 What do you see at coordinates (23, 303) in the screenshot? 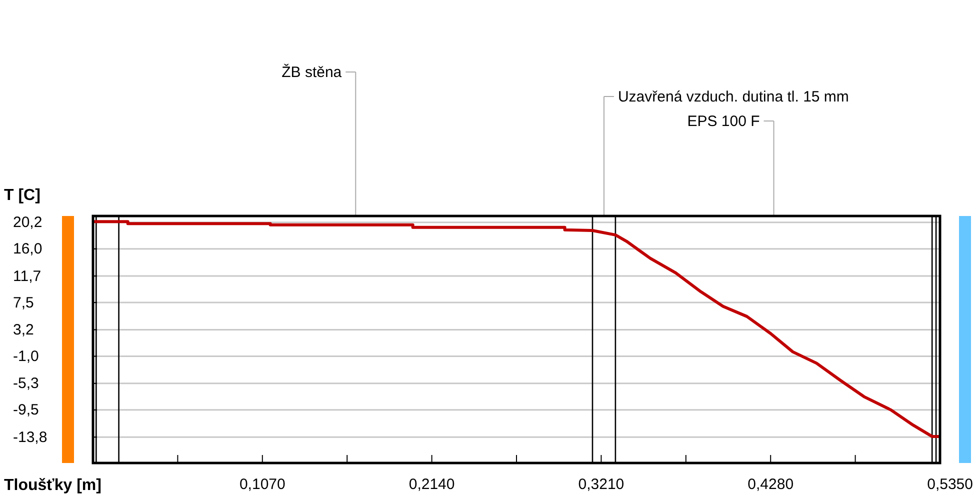
I see `y-tick-label: 7,5` at bounding box center [23, 303].